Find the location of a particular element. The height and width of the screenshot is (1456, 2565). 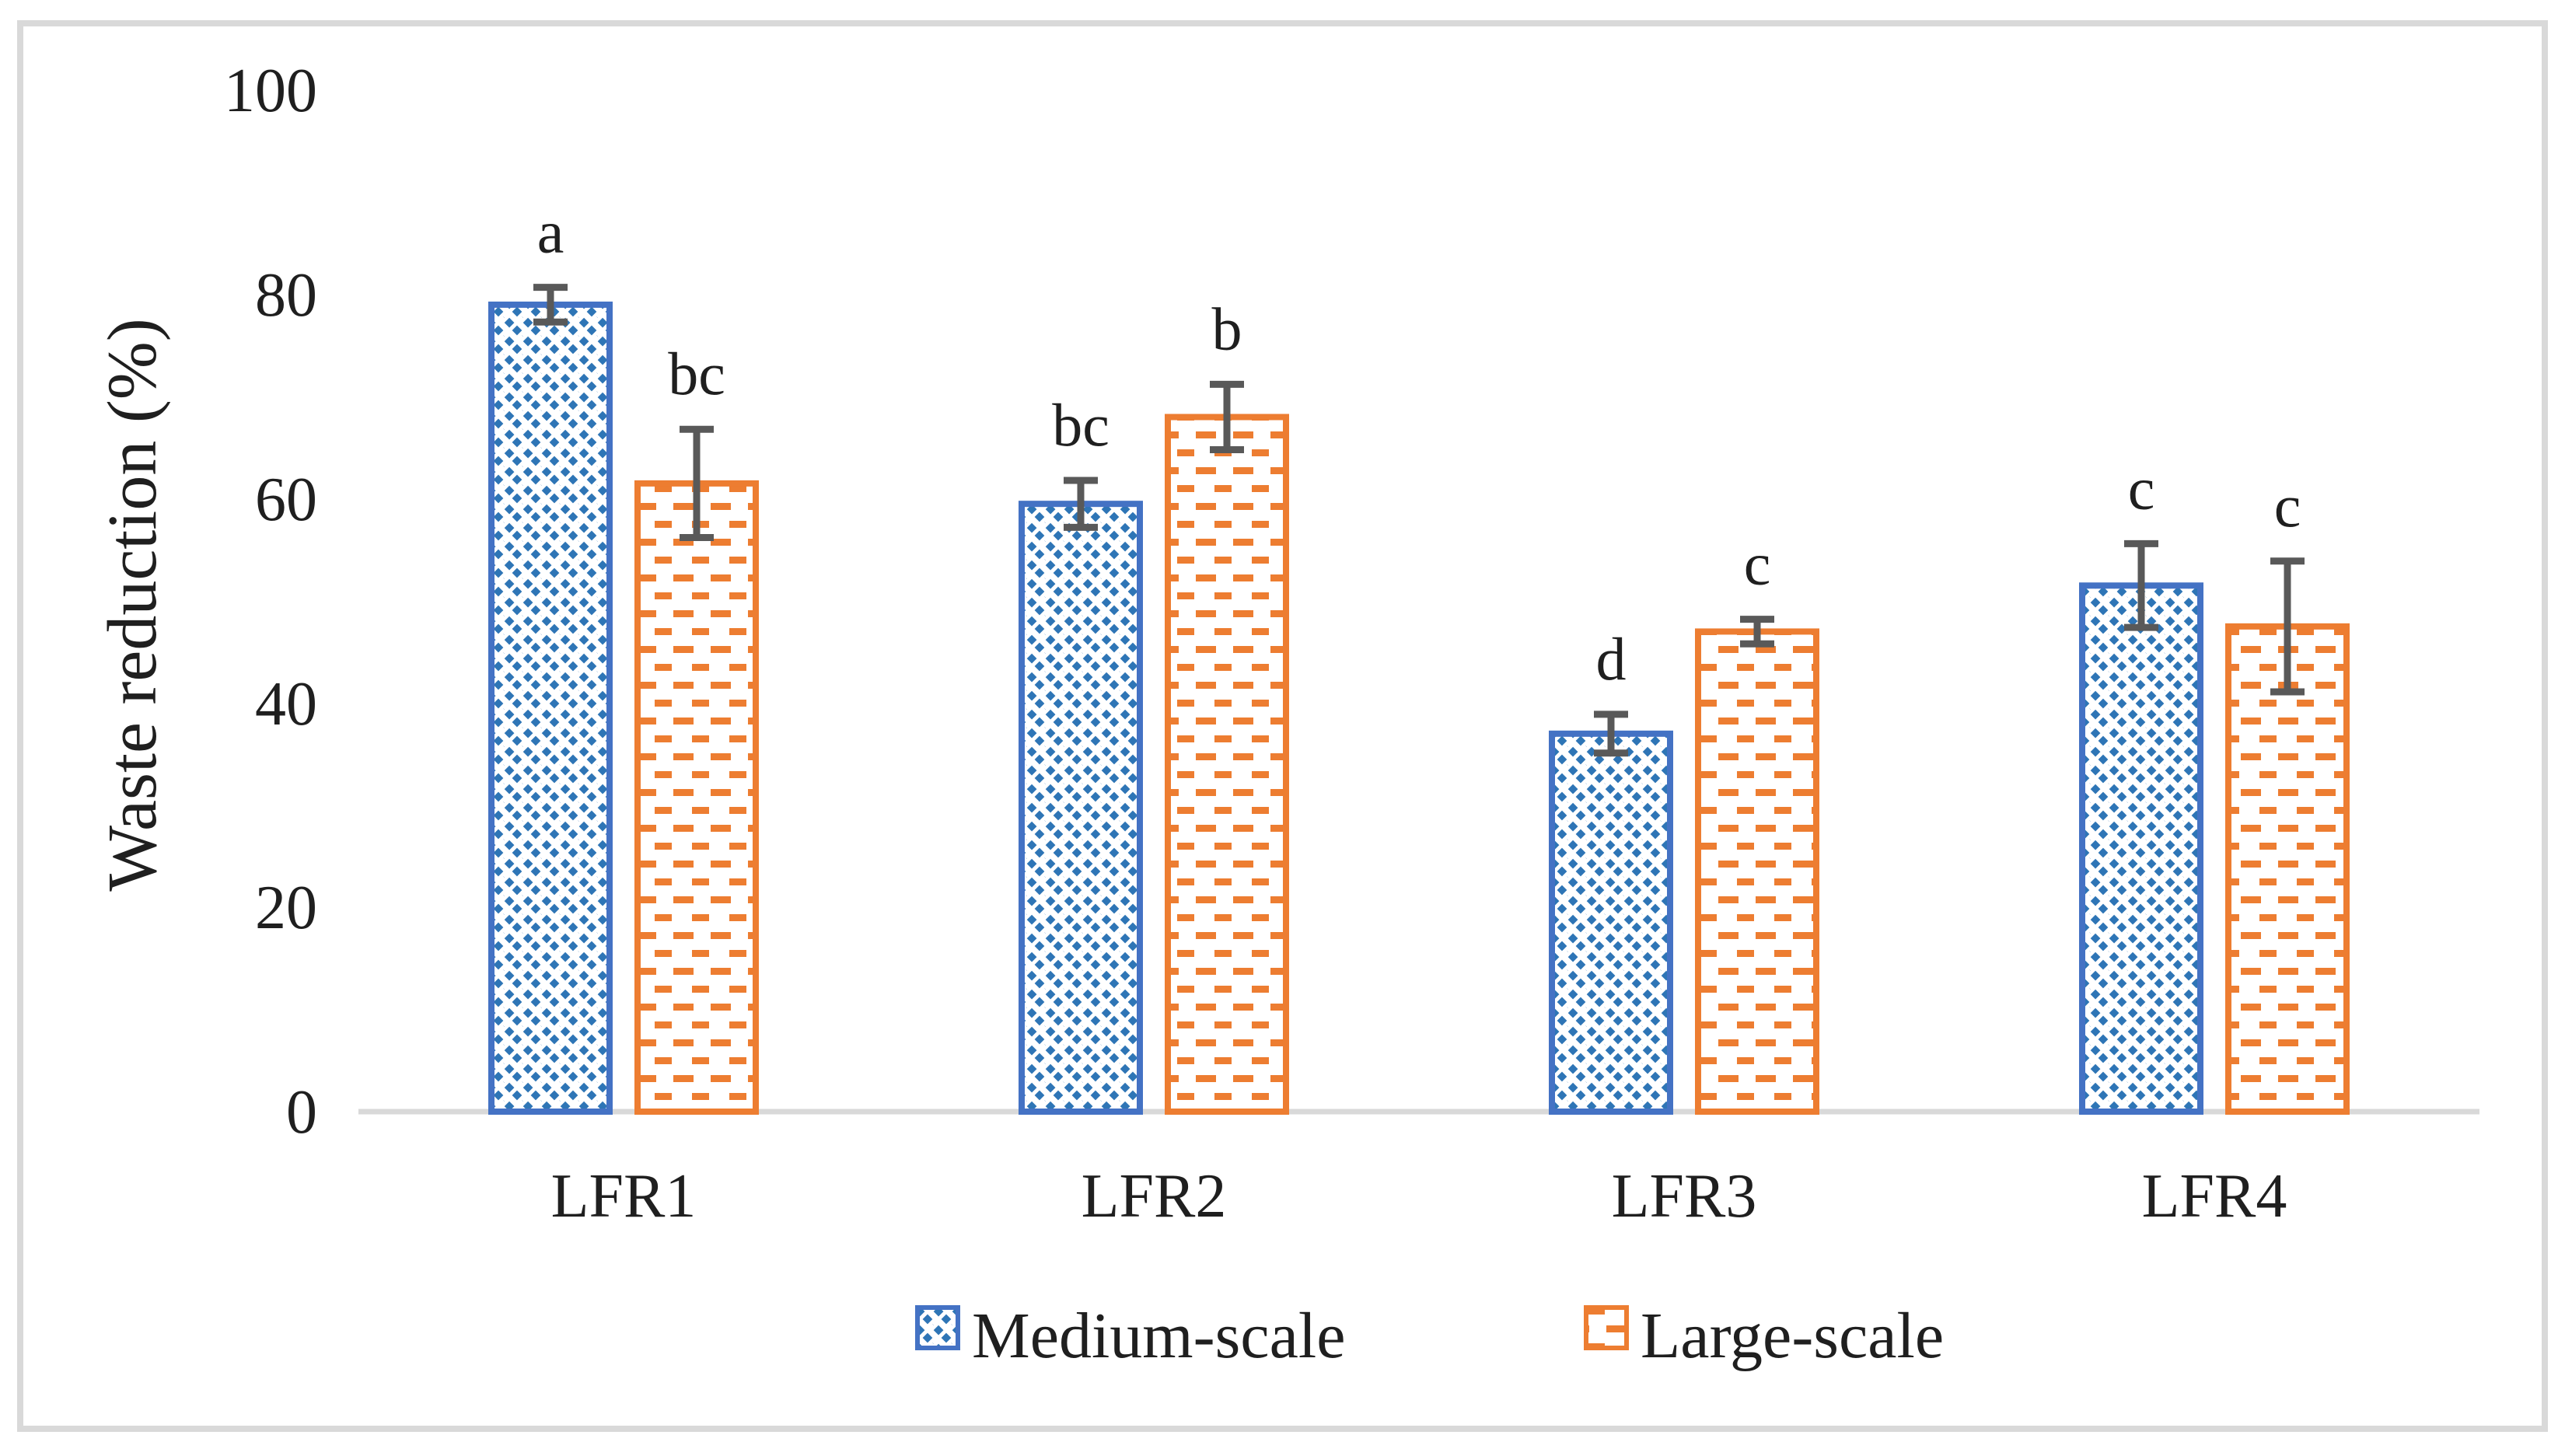

x-category-label-lfr3: LFR3 is located at coordinates (1684, 1196).